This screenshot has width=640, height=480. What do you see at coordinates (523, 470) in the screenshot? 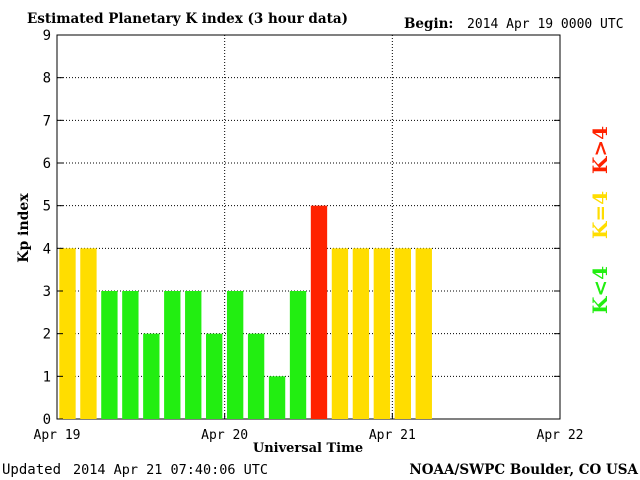
I see `credit-text: NOAA/SWPC Boulder, CO USA` at bounding box center [523, 470].